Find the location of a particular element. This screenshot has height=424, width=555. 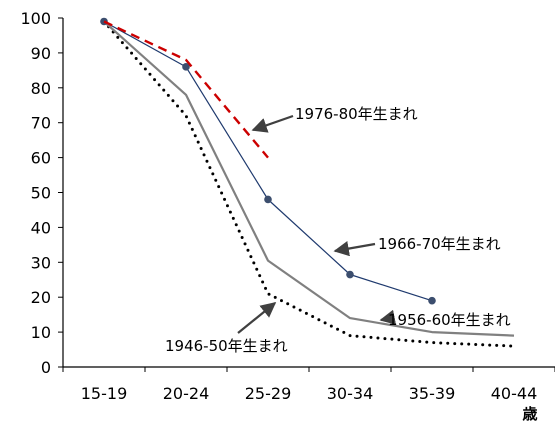

y-tick-label: 0 is located at coordinates (46, 367).